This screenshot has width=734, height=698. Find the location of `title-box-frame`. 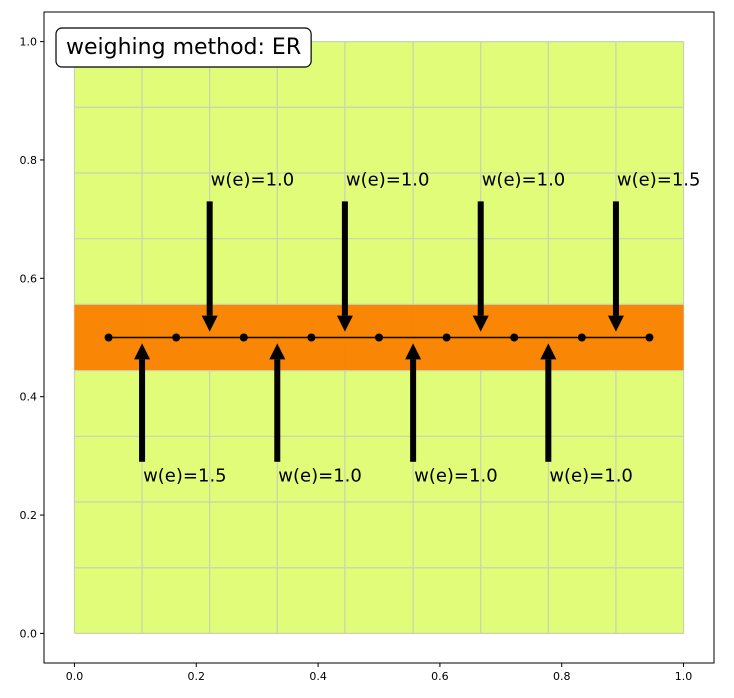

title-box-frame is located at coordinates (183, 47).